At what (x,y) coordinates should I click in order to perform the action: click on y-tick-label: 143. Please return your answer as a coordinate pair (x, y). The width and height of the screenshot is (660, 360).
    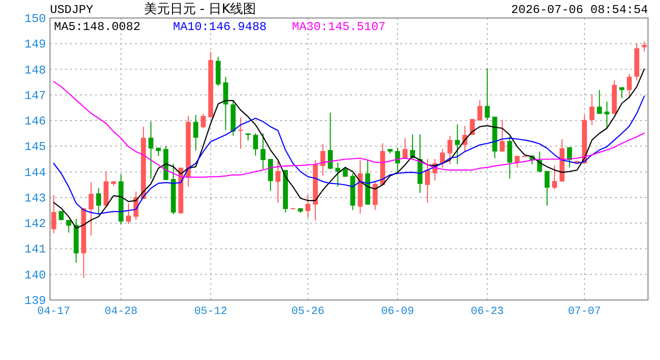
    Looking at the image, I should click on (35, 198).